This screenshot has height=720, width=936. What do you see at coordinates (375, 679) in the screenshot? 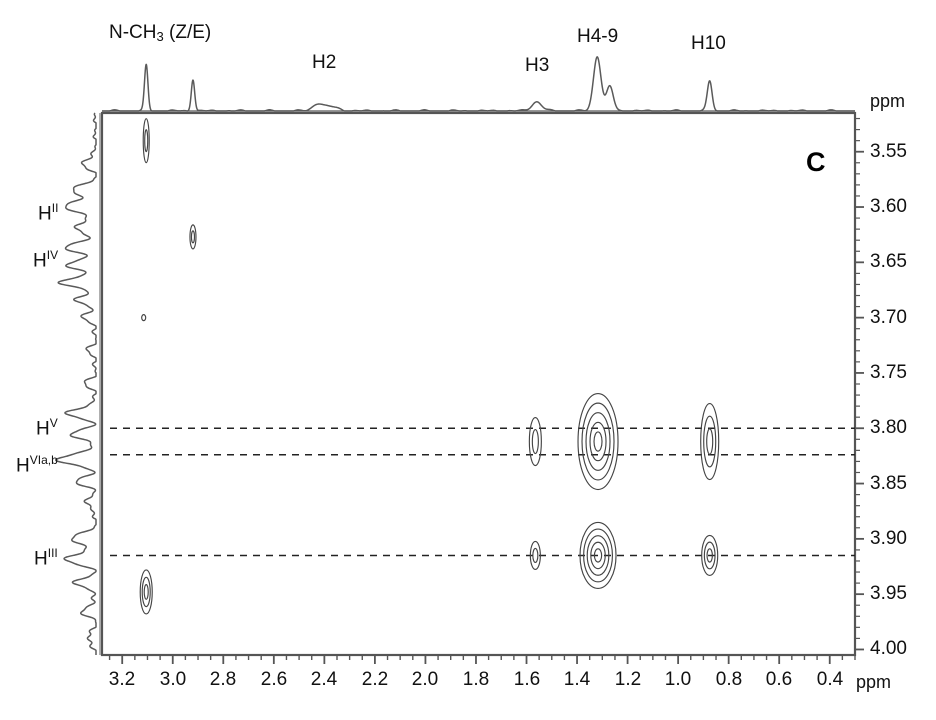
I see `x-tick-label: 2.2` at bounding box center [375, 679].